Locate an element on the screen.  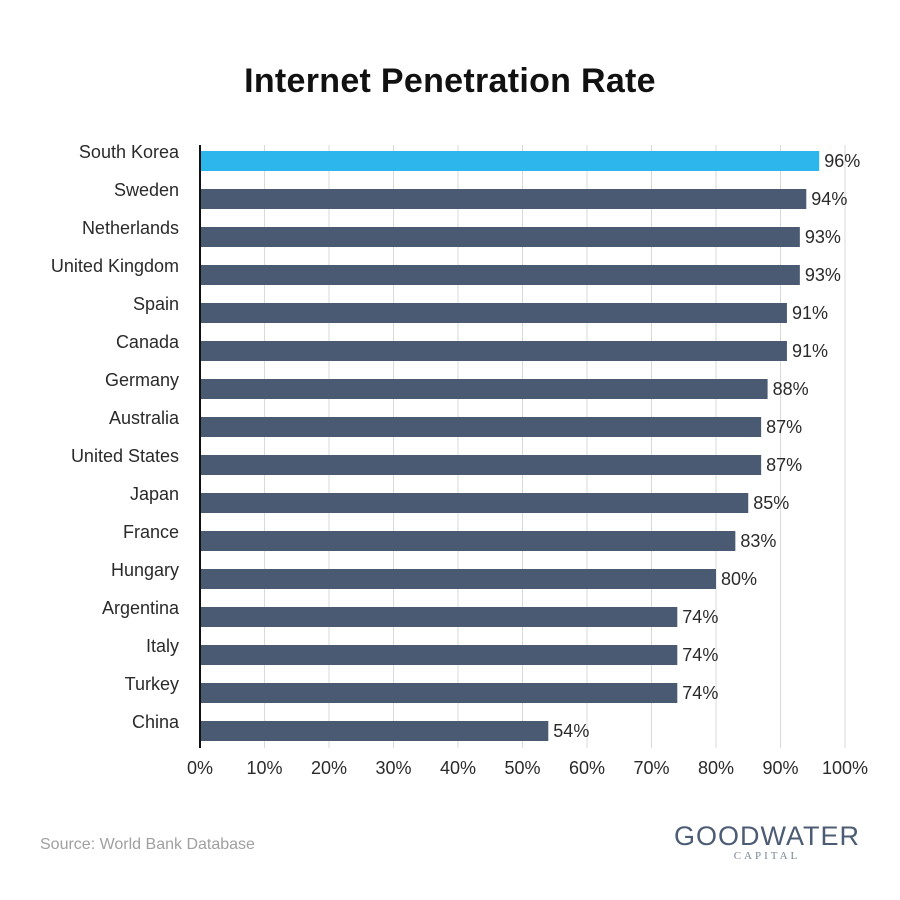
data-label: 96% is located at coordinates (842, 161).